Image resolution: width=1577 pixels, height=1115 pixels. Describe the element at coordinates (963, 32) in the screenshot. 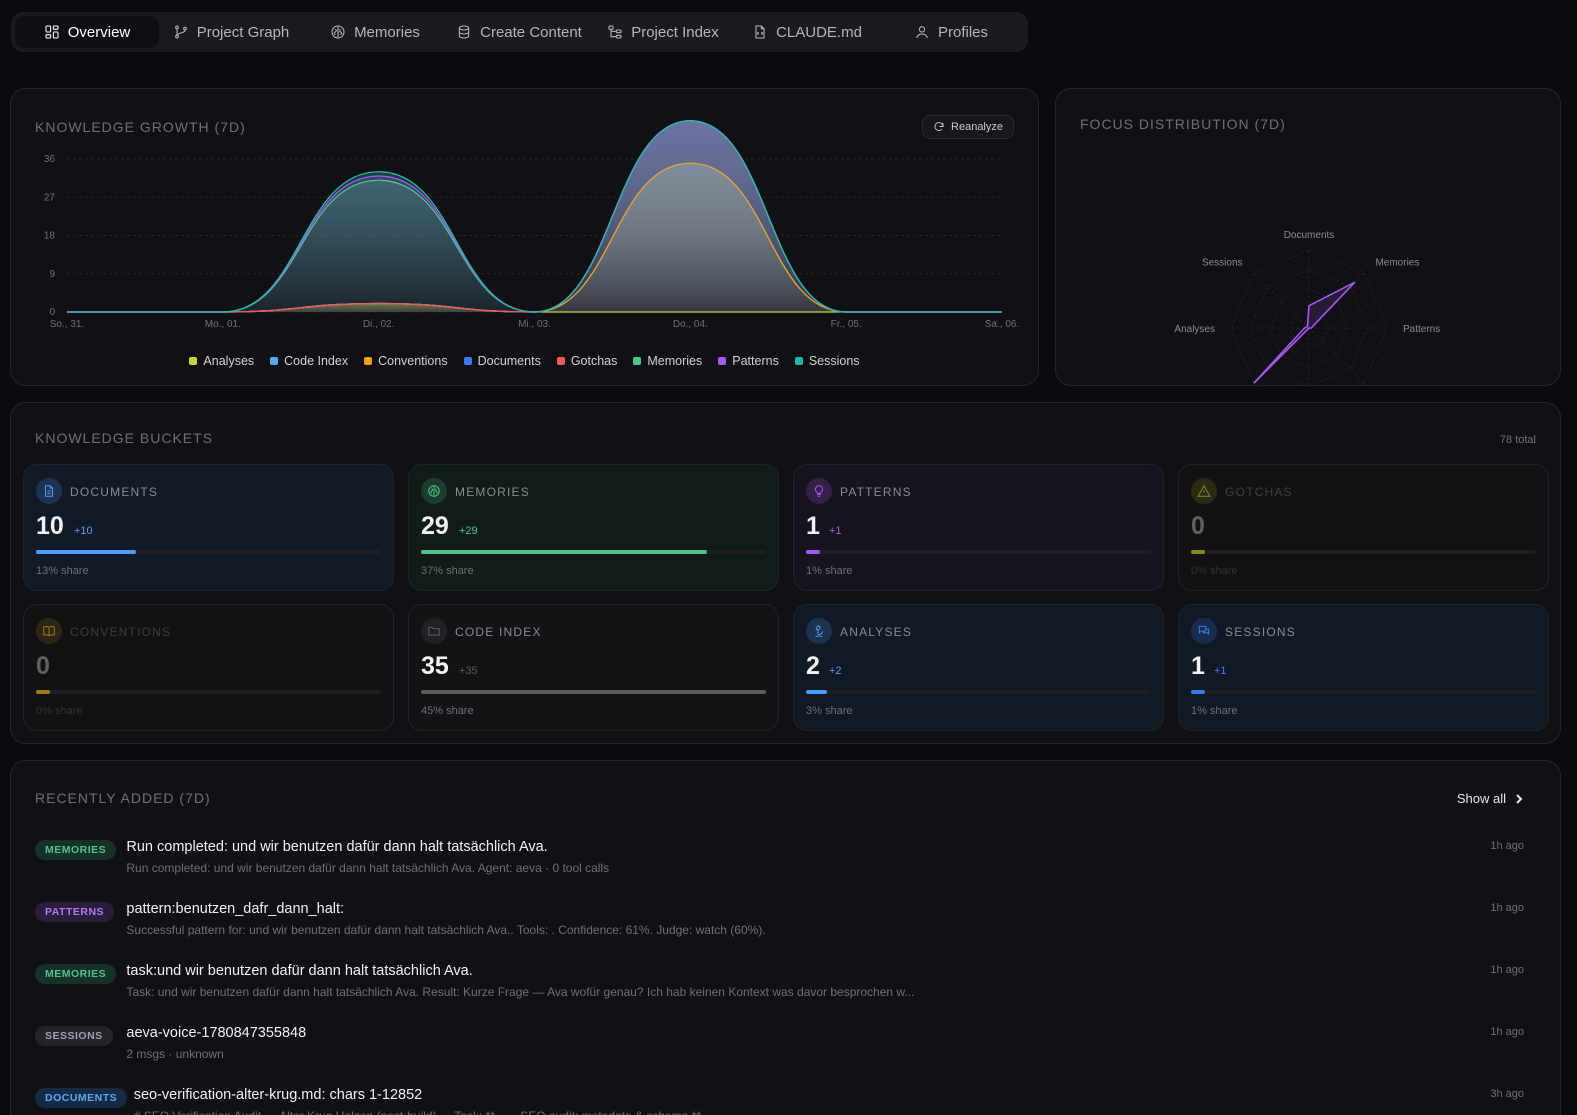

I see `tab-label: Profiles` at that location.